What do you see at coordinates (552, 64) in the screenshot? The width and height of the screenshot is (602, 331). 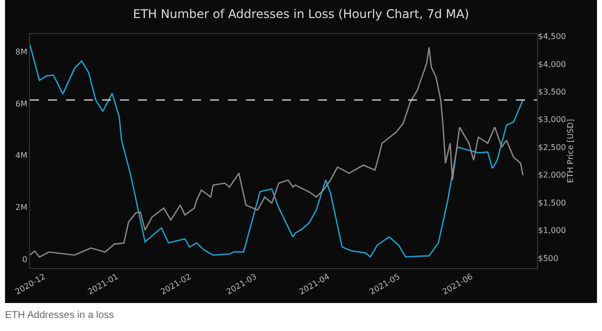 I see `y2-tick-label: $4,000` at bounding box center [552, 64].